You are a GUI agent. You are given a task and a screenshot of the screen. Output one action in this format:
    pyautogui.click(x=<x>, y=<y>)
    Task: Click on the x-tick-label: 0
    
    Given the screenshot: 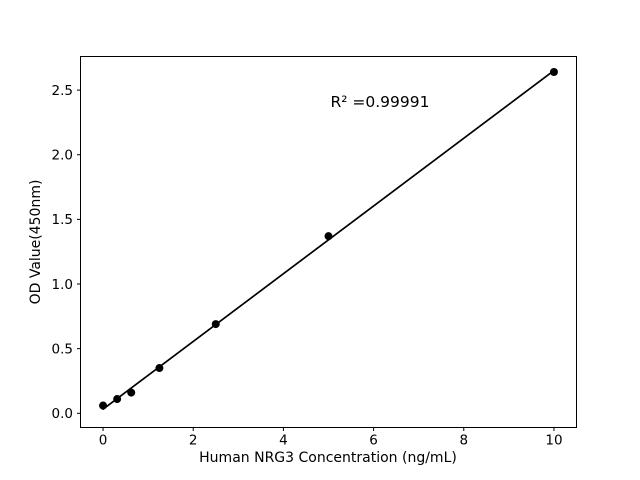 What is the action you would take?
    pyautogui.click(x=103, y=441)
    